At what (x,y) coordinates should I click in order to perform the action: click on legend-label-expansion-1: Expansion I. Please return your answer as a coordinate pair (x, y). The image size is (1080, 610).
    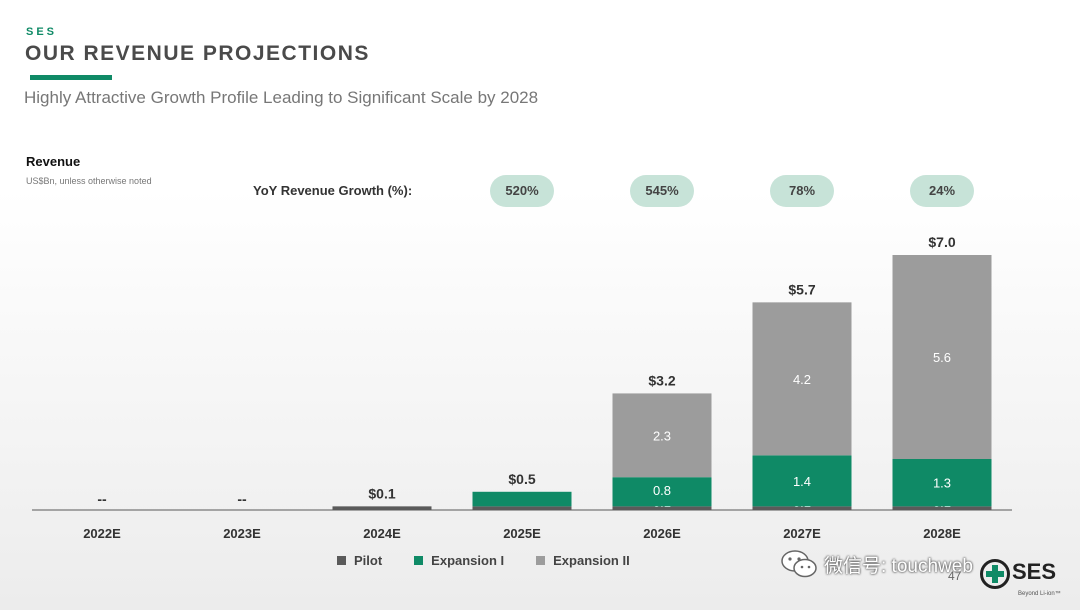
    Looking at the image, I should click on (468, 560).